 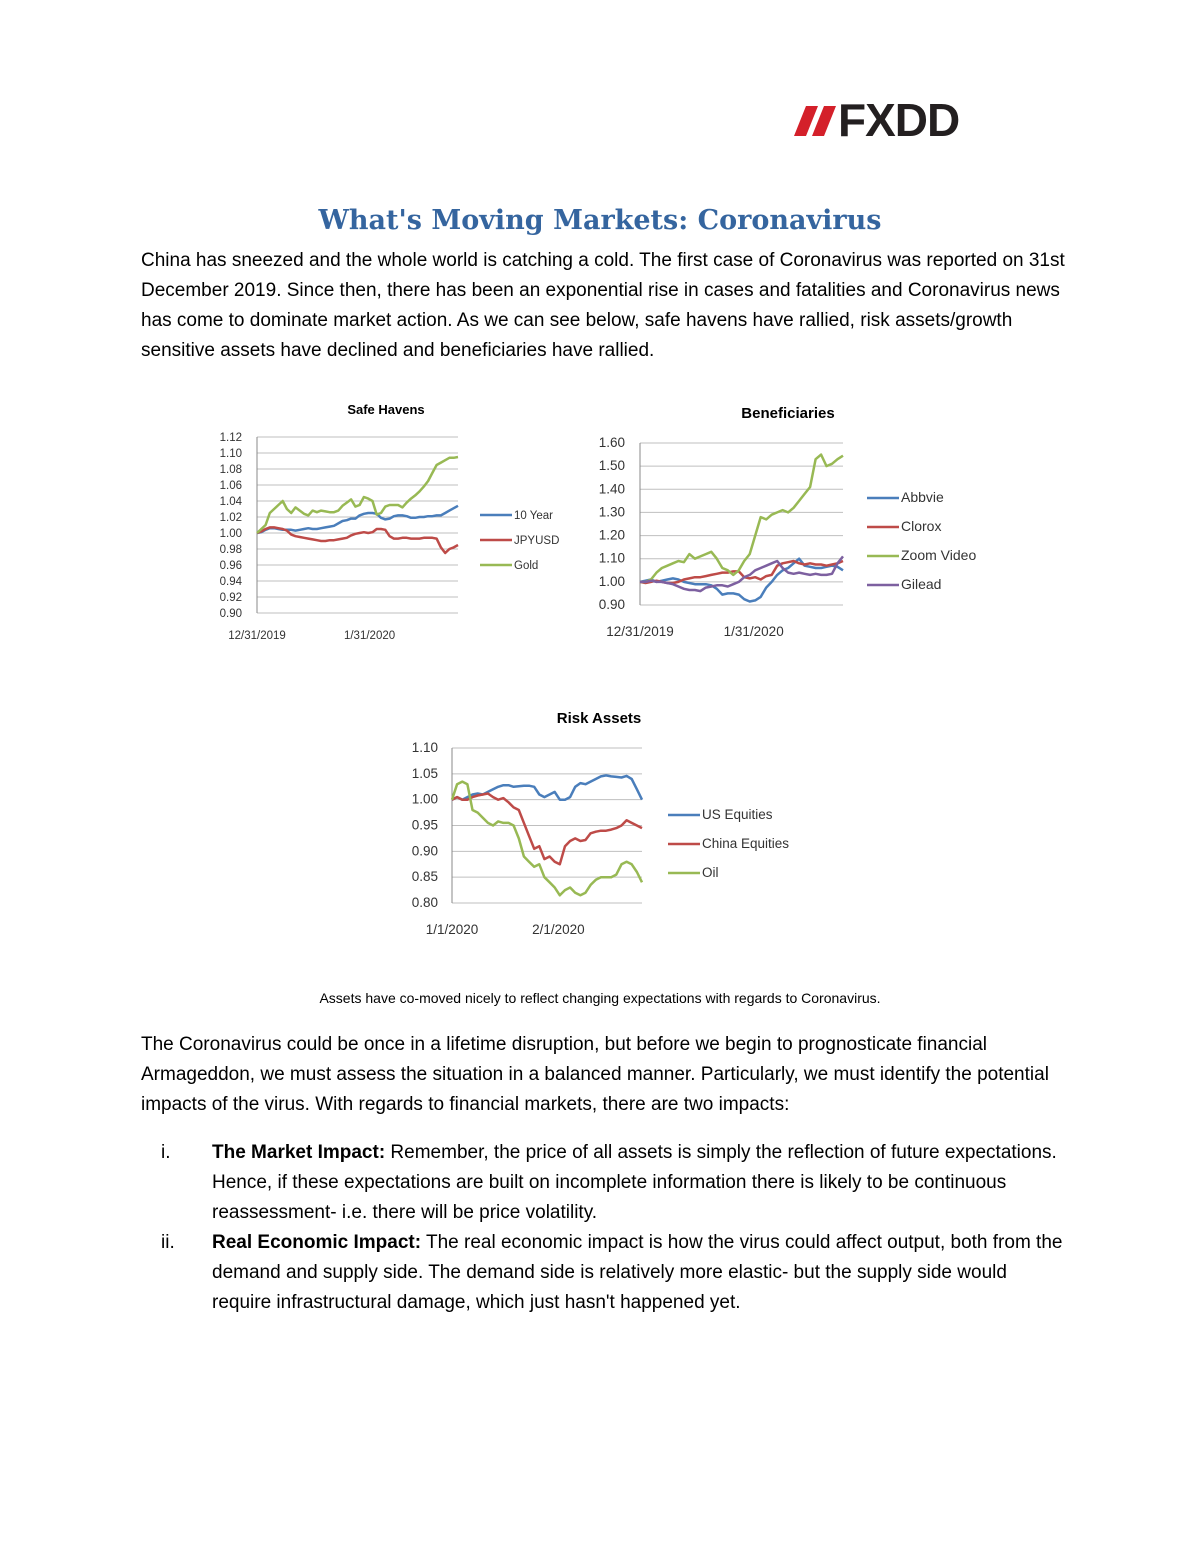 I want to click on list-number: i., so click(x=166, y=1152).